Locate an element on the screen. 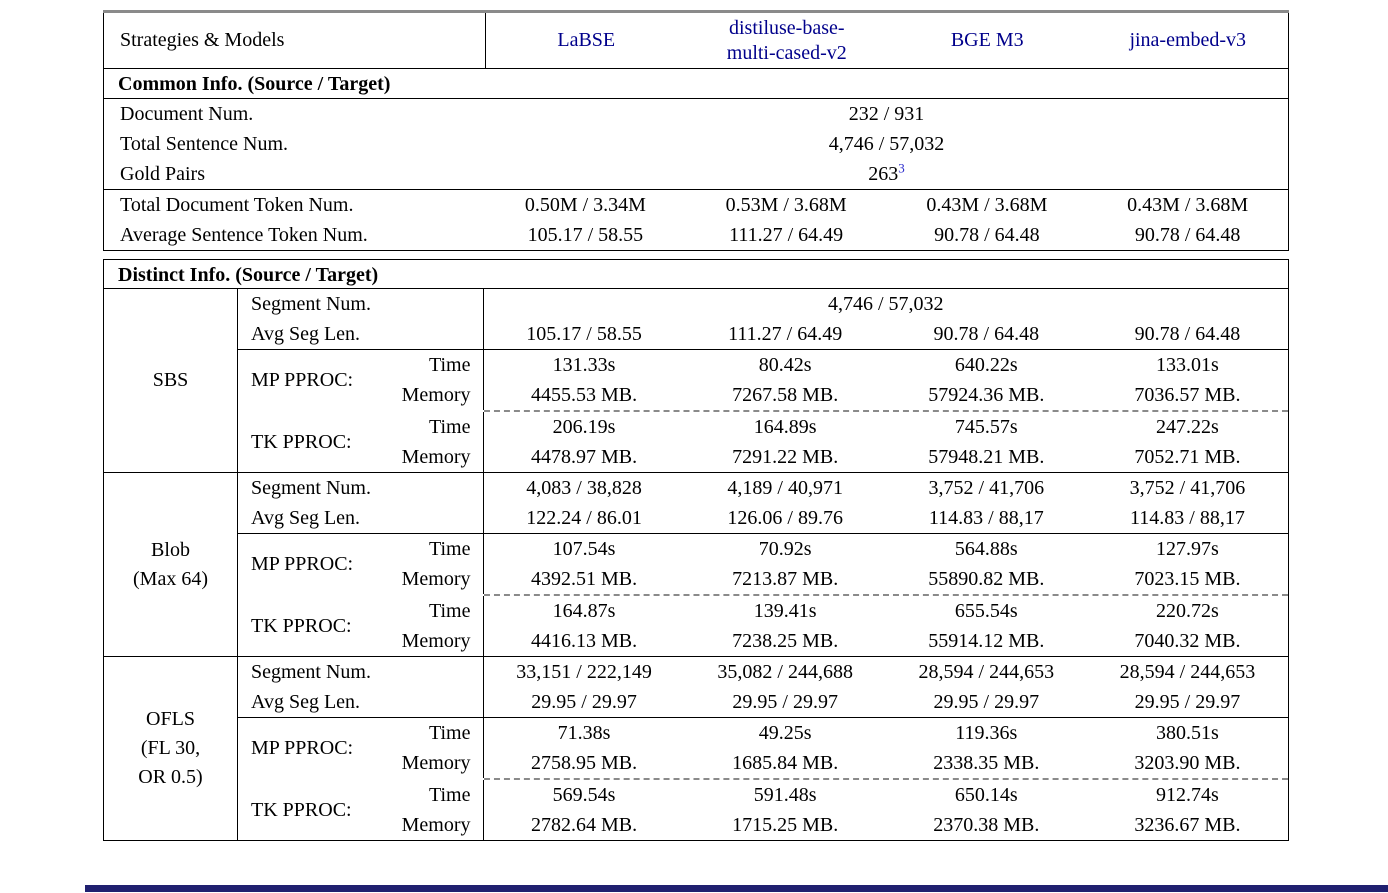 This screenshot has width=1388, height=893. cell-value: 70.92s is located at coordinates (785, 549).